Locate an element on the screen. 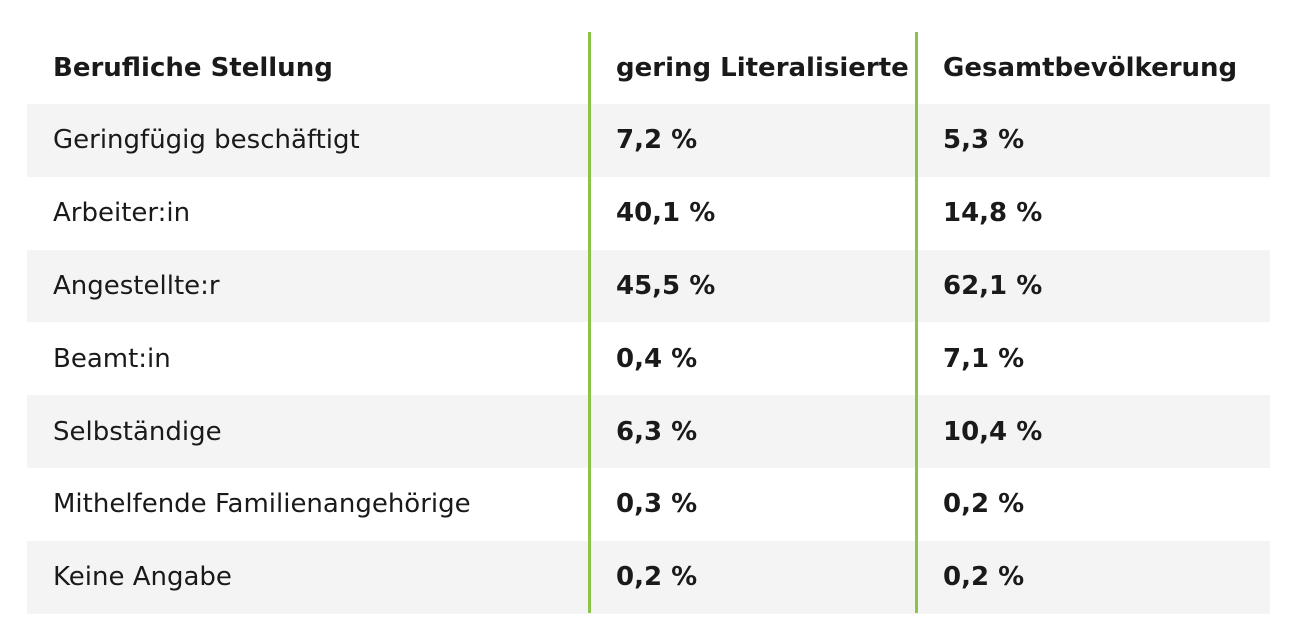 The width and height of the screenshot is (1303, 644). value-gering-literalisierte: 0,3 % is located at coordinates (657, 504).